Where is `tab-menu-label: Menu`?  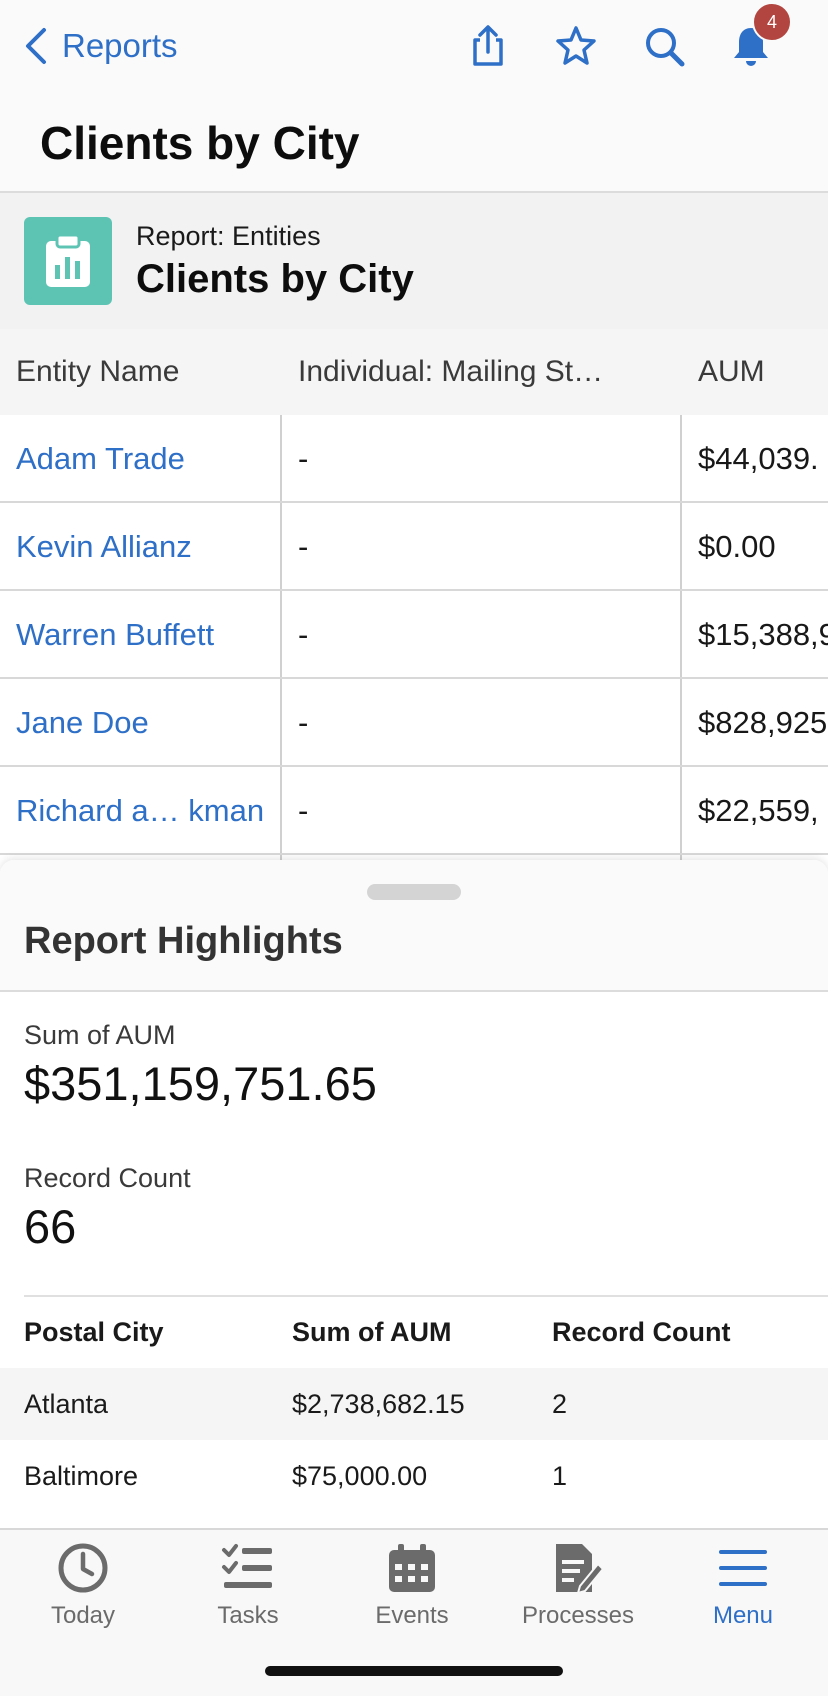
tab-menu-label: Menu is located at coordinates (743, 1615).